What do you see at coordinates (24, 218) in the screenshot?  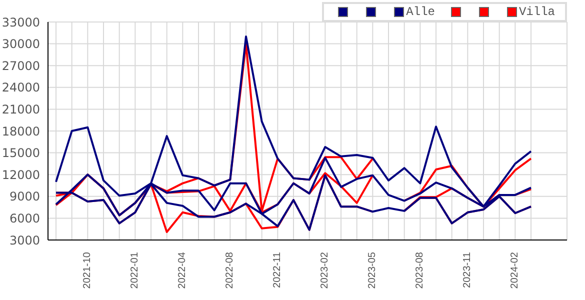 I see `y-tick-label: 6000` at bounding box center [24, 218].